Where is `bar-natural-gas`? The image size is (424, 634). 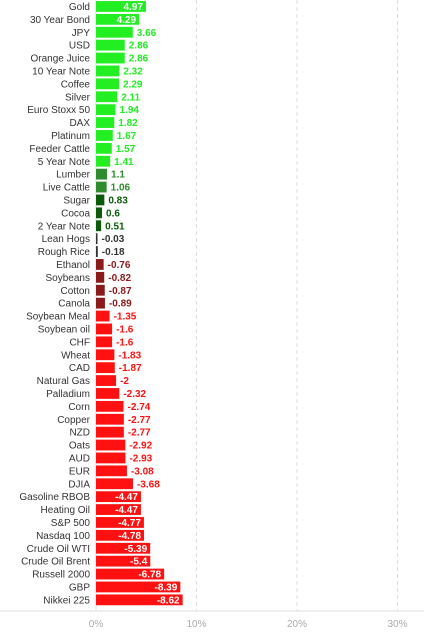 bar-natural-gas is located at coordinates (106, 380).